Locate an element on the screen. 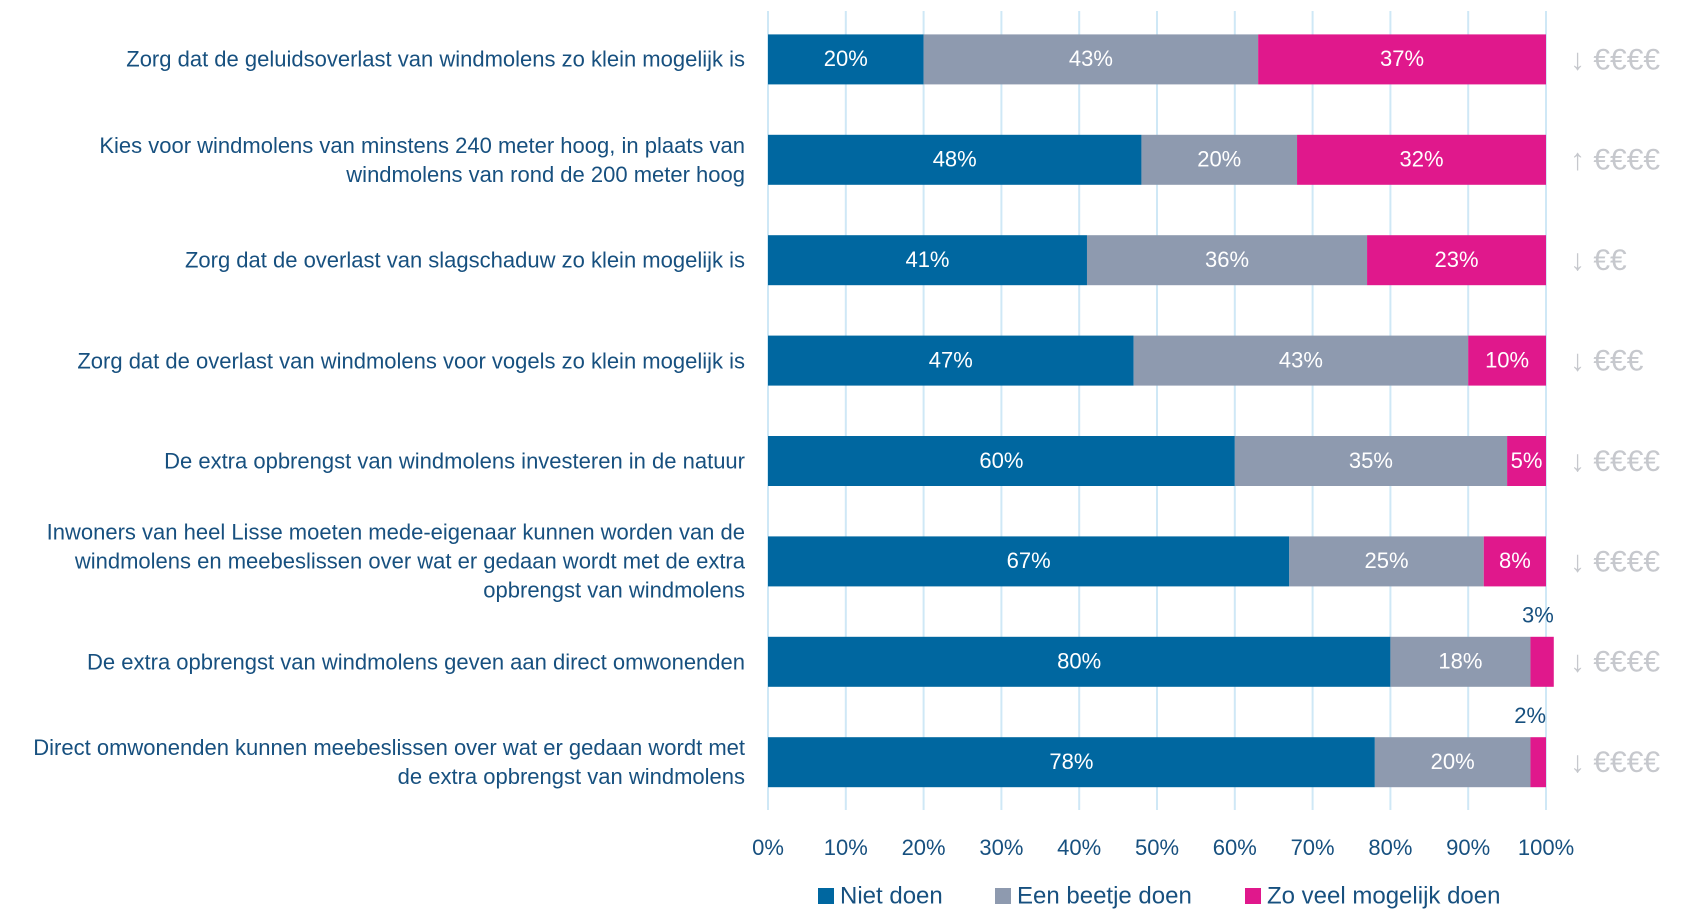 This screenshot has width=1691, height=909. value-label: 18% is located at coordinates (1460, 661).